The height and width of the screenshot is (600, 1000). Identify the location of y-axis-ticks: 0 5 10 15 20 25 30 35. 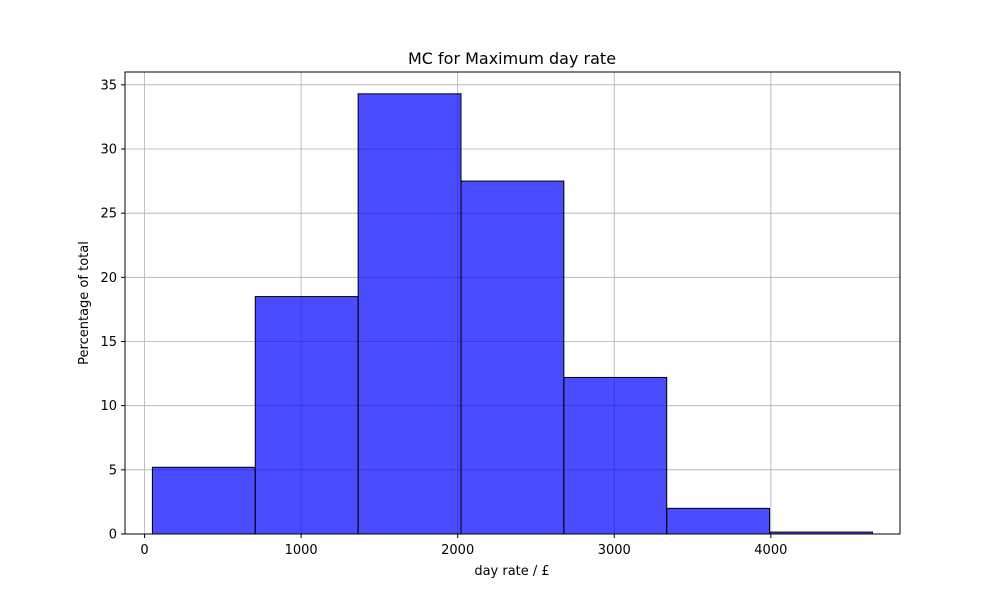
(112, 310).